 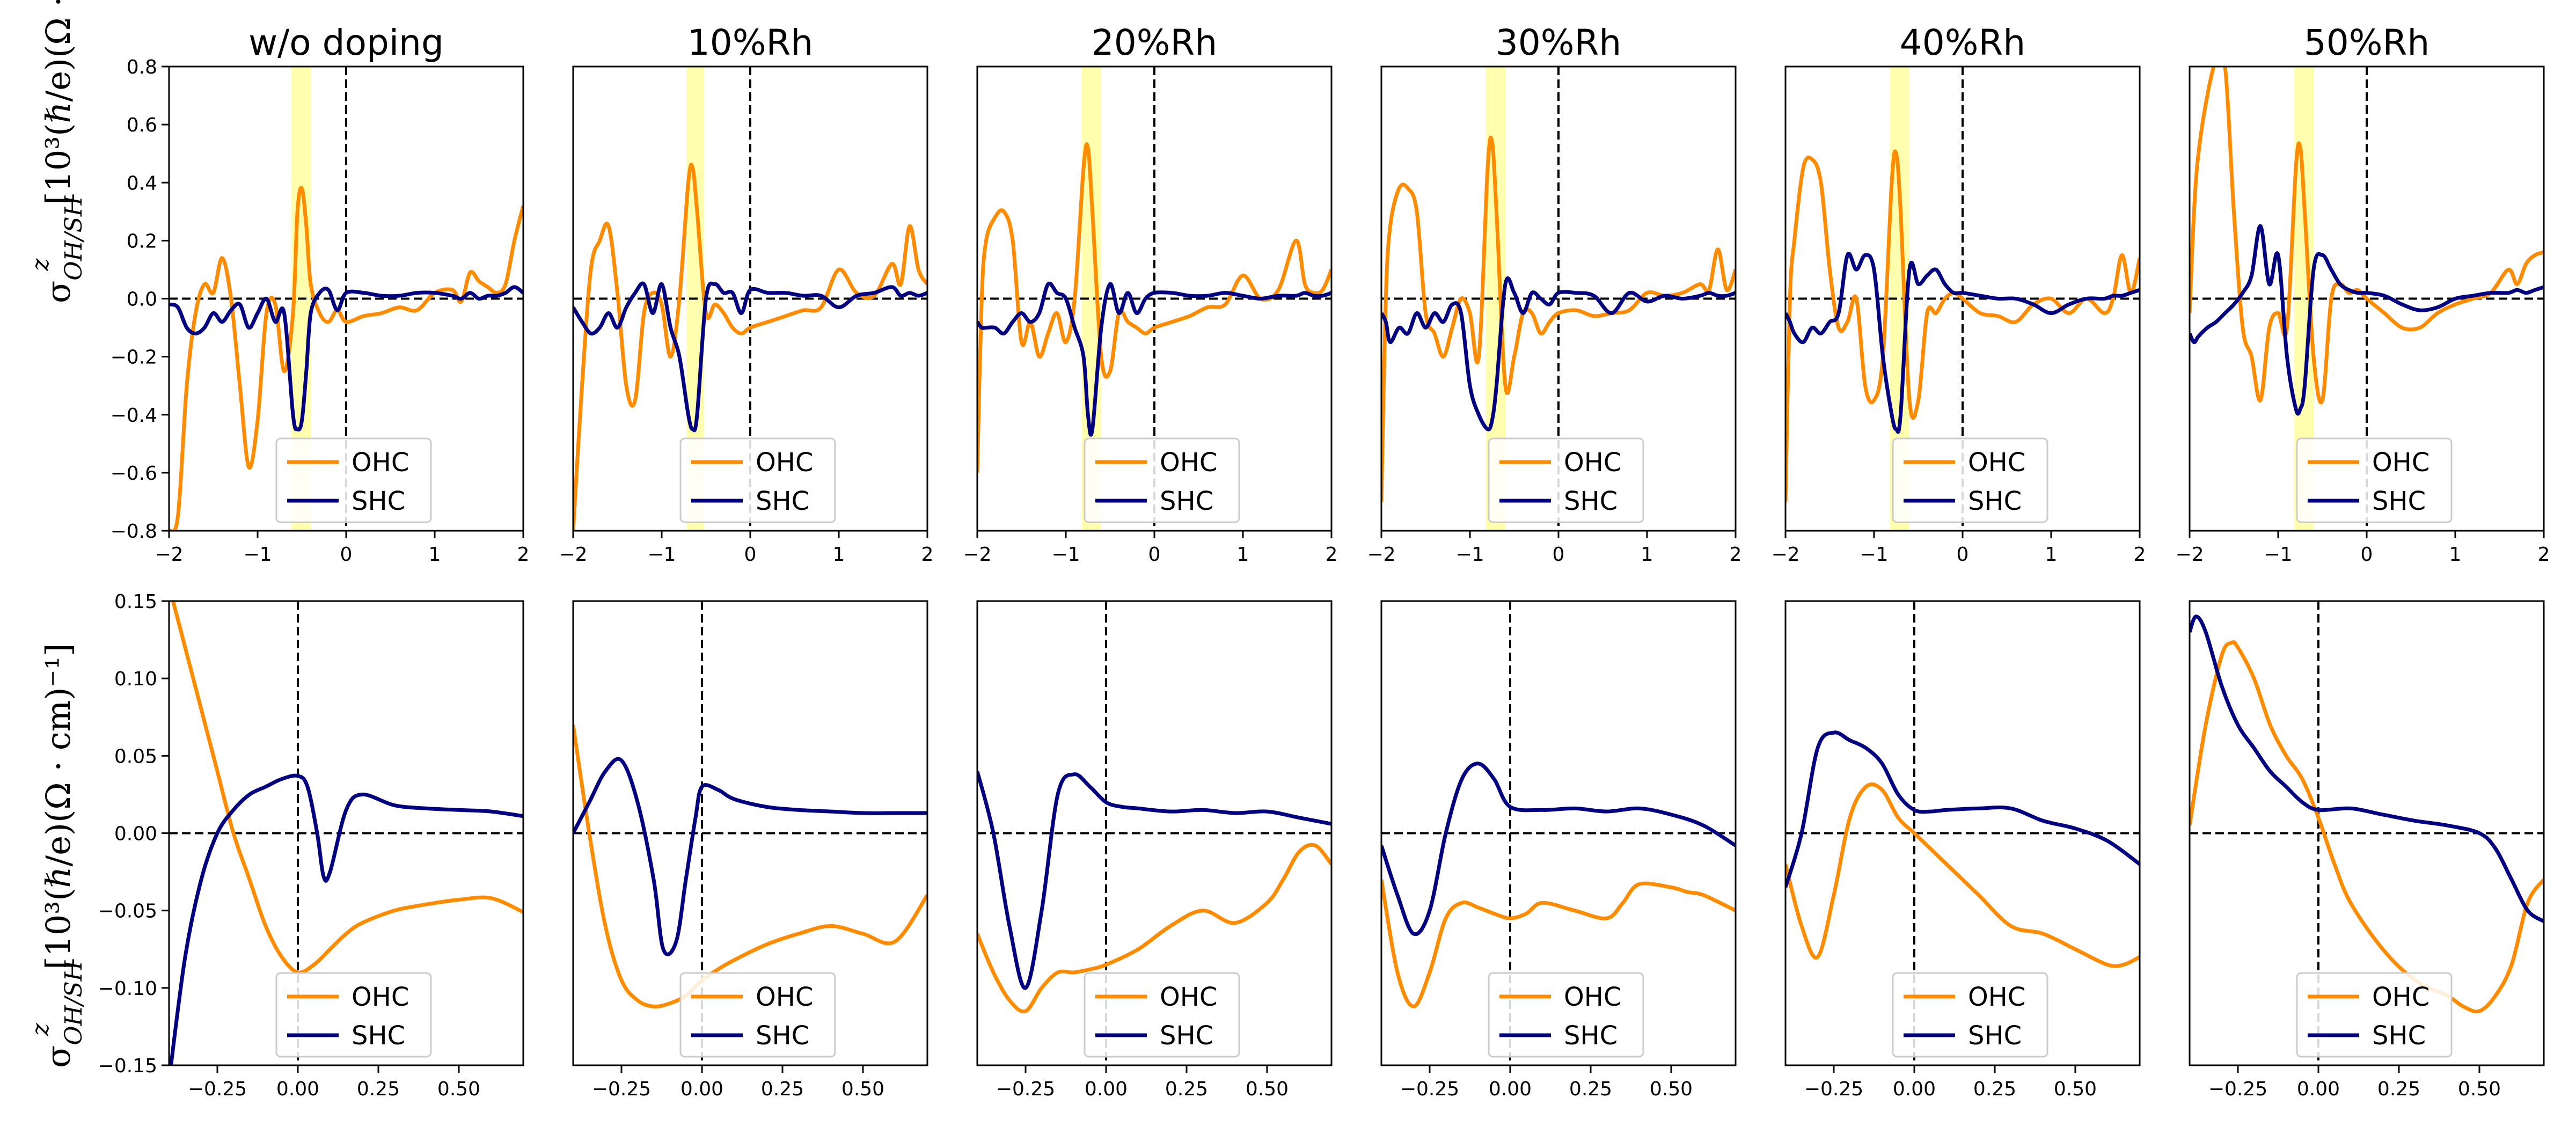 I want to click on y-tick-label: −0.10, so click(x=127, y=989).